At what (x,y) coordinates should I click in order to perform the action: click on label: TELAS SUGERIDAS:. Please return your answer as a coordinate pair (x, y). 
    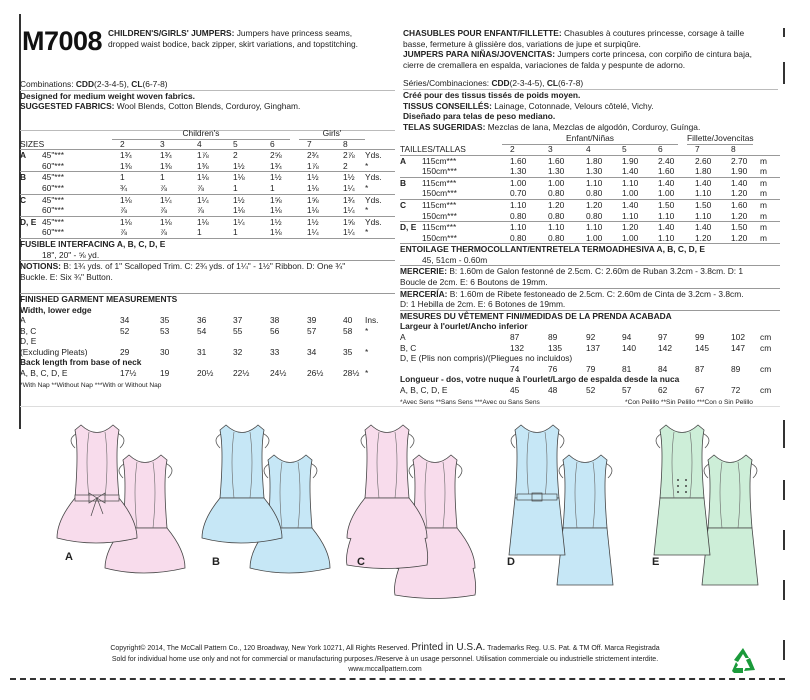
    Looking at the image, I should click on (444, 126).